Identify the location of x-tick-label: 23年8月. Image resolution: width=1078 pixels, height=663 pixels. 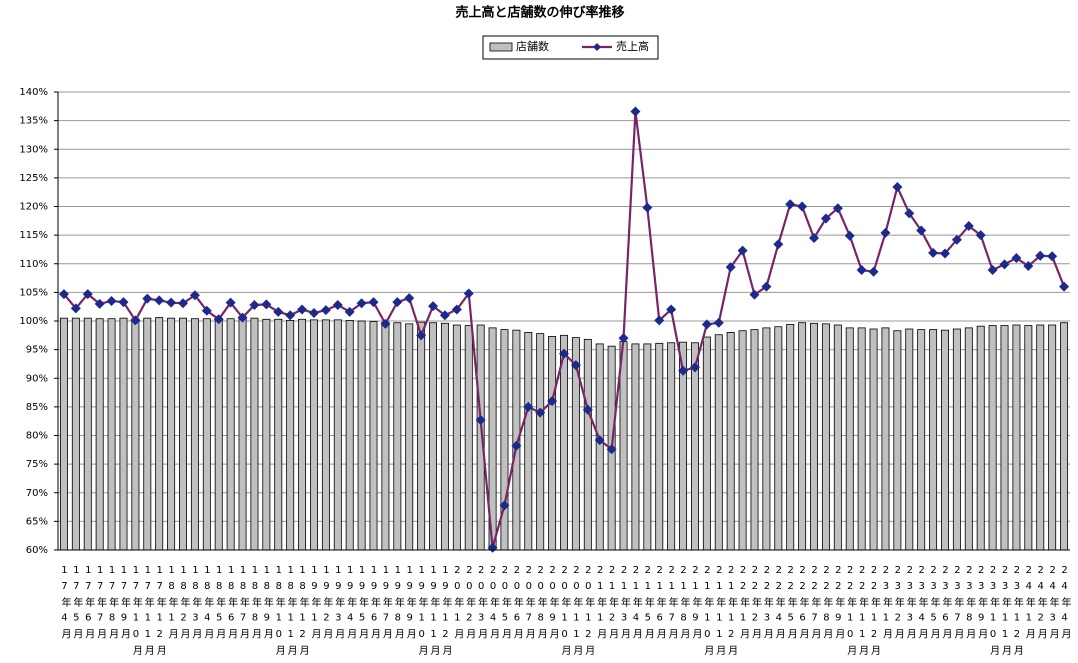
(969, 604).